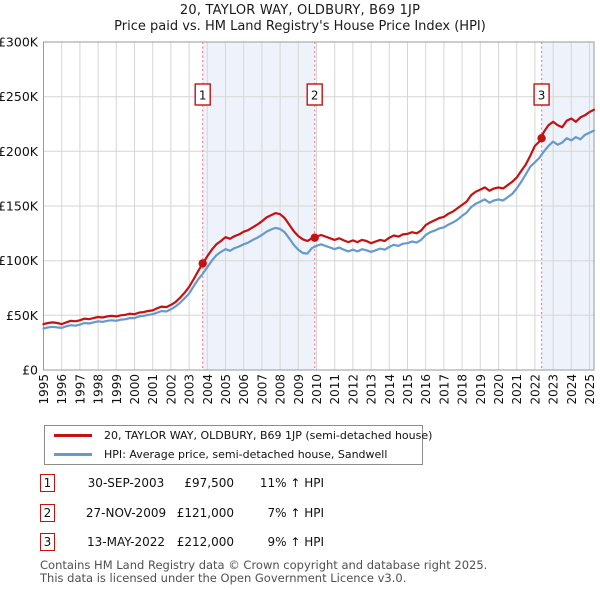 The height and width of the screenshot is (590, 600). Describe the element at coordinates (135, 389) in the screenshot. I see `x-tick-label: 2000` at that location.